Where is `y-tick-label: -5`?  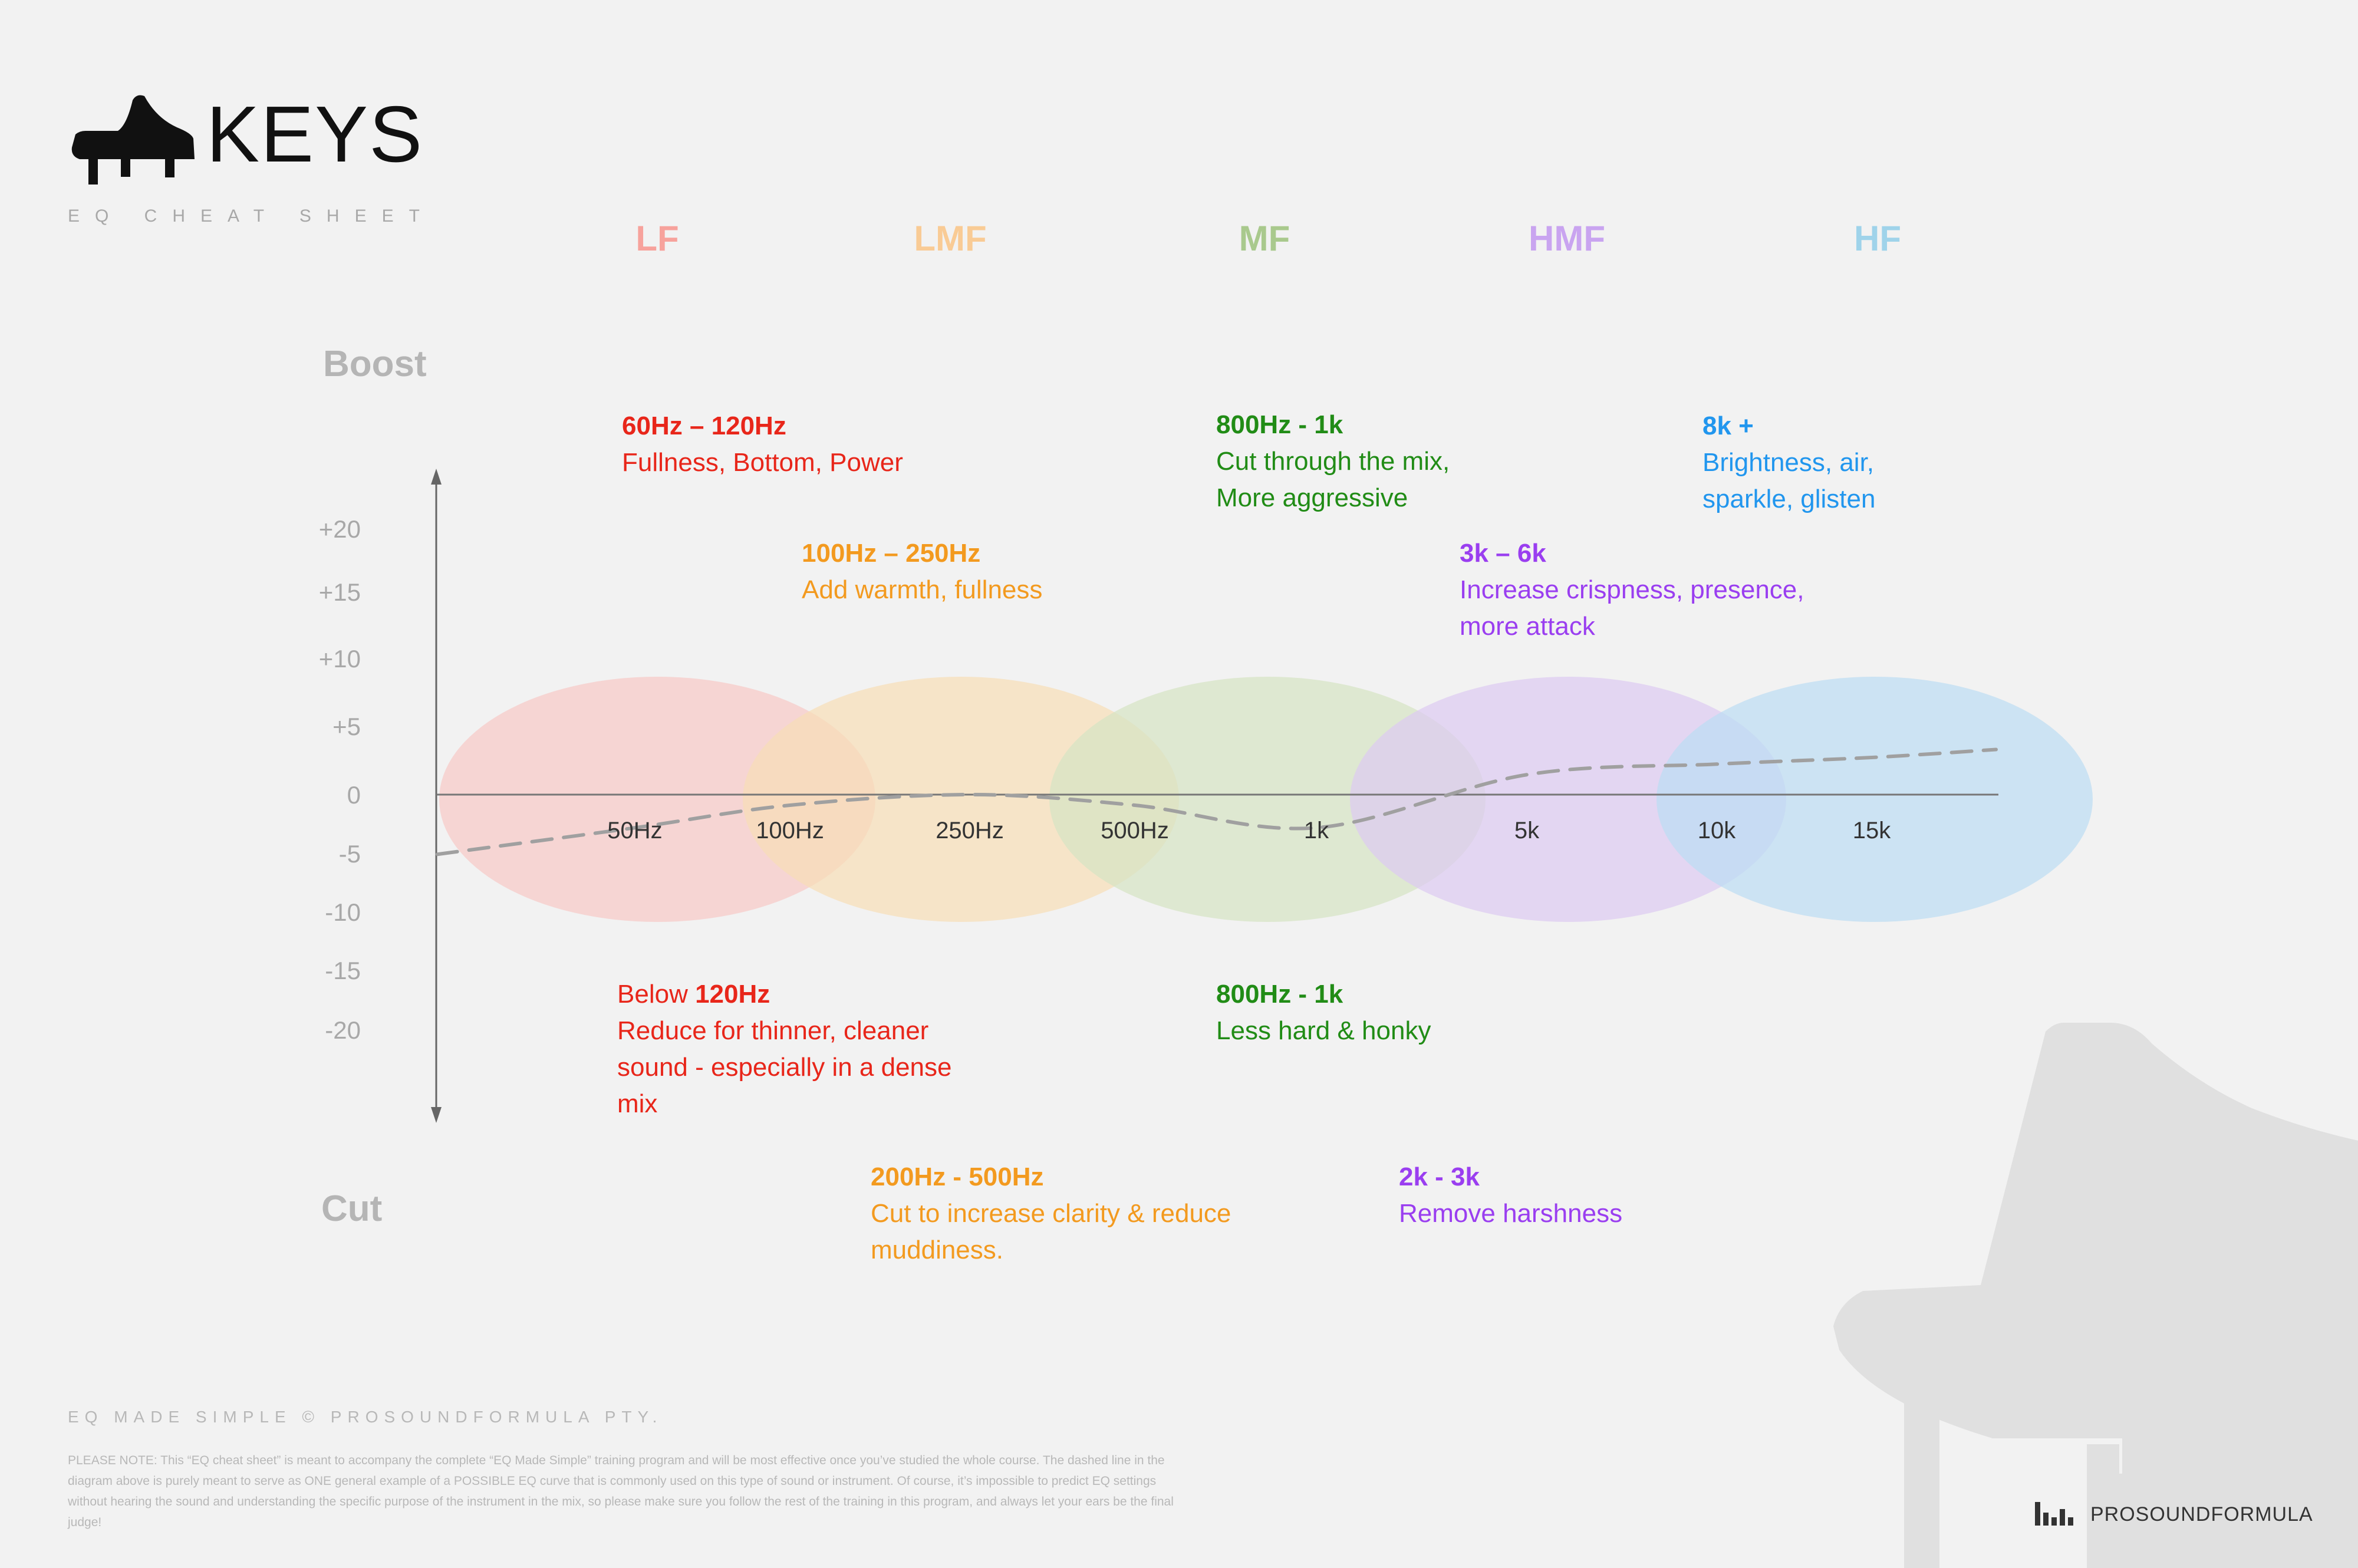
y-tick-label: -5 is located at coordinates (350, 854).